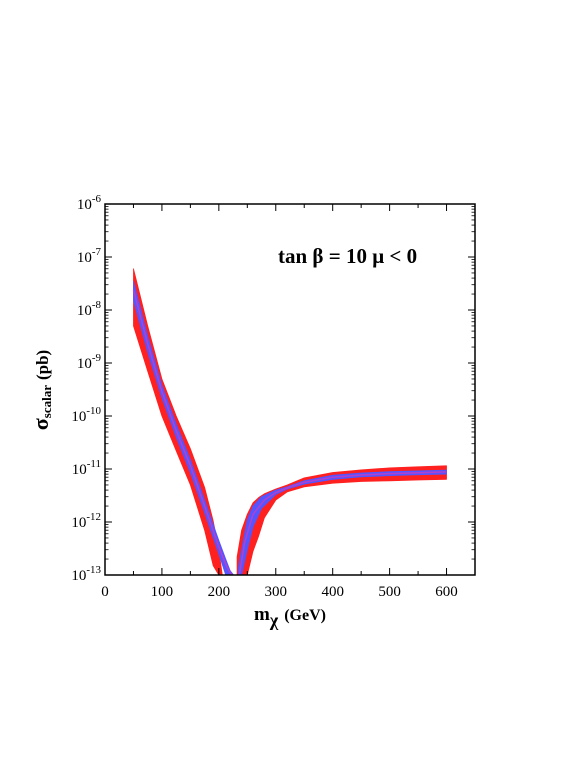 The image size is (571, 761). I want to click on y-tick-label: 10⁻⁹, so click(89, 362).